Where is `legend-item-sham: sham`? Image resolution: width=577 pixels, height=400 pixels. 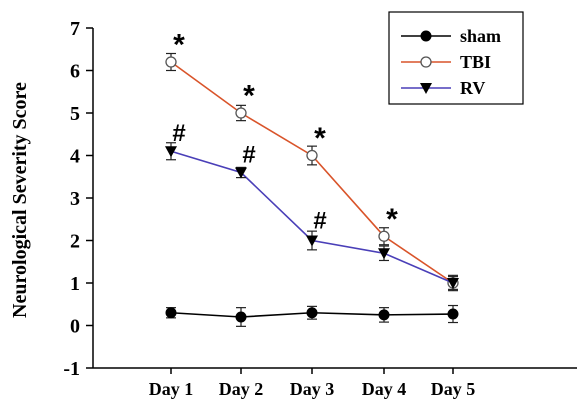 legend-item-sham: sham is located at coordinates (451, 36).